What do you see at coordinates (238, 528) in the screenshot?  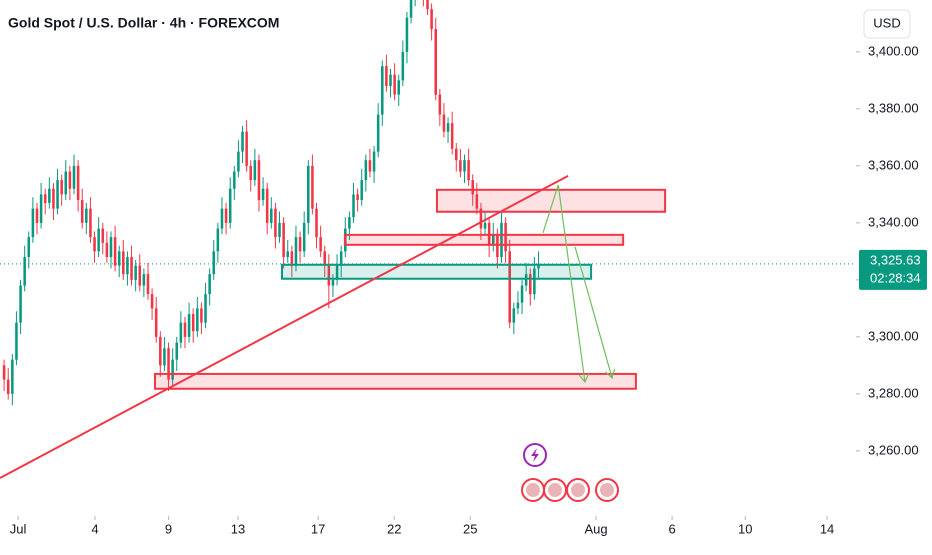 I see `x-tick-label: 13` at bounding box center [238, 528].